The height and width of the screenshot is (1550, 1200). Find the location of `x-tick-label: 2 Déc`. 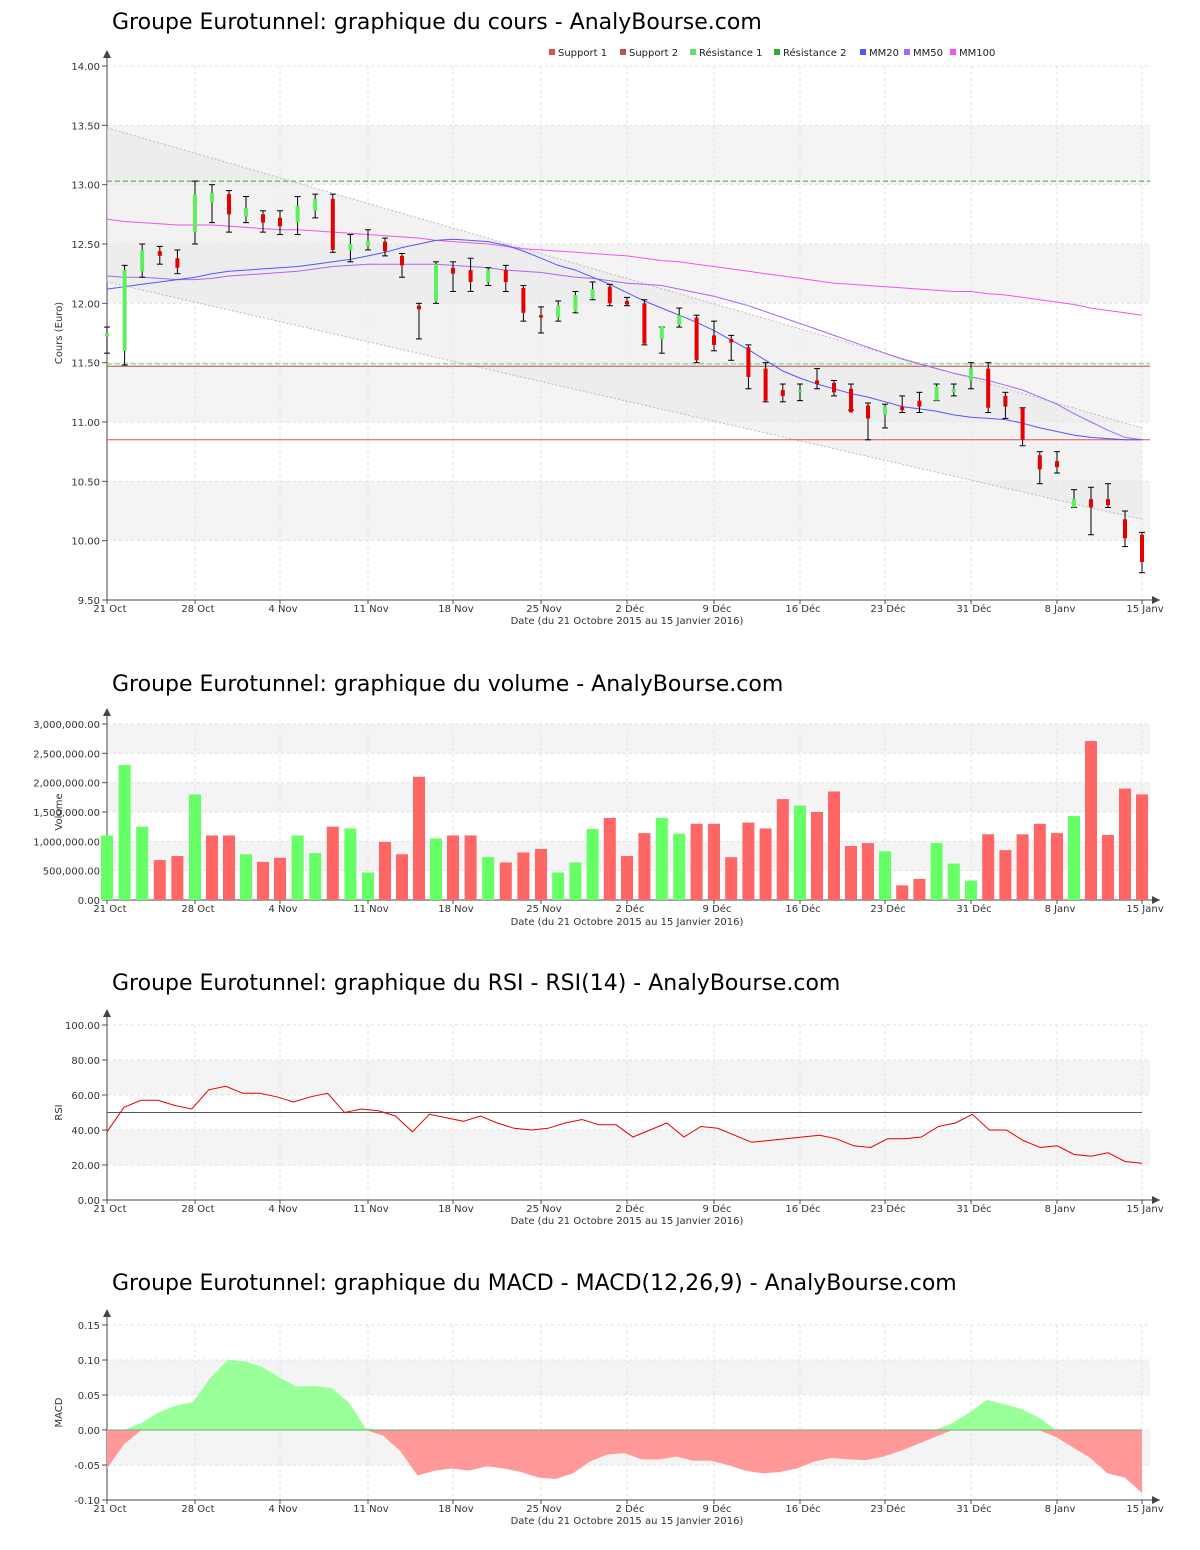

x-tick-label: 2 Déc is located at coordinates (630, 1209).